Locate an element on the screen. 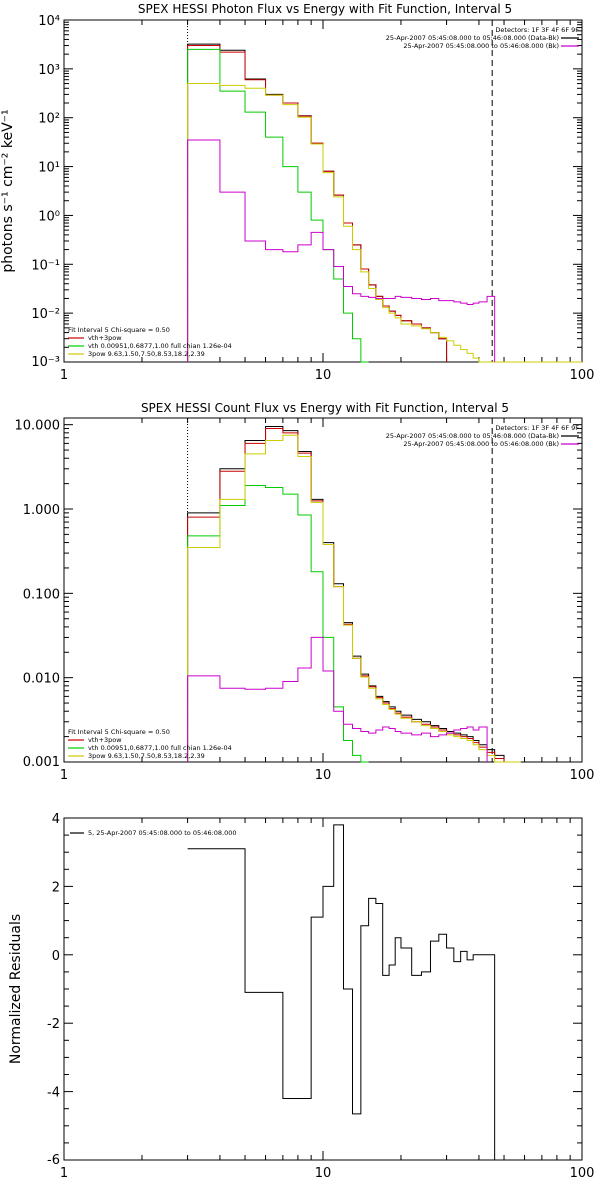  photon-flux-x-tick-label: 1 is located at coordinates (64, 375).